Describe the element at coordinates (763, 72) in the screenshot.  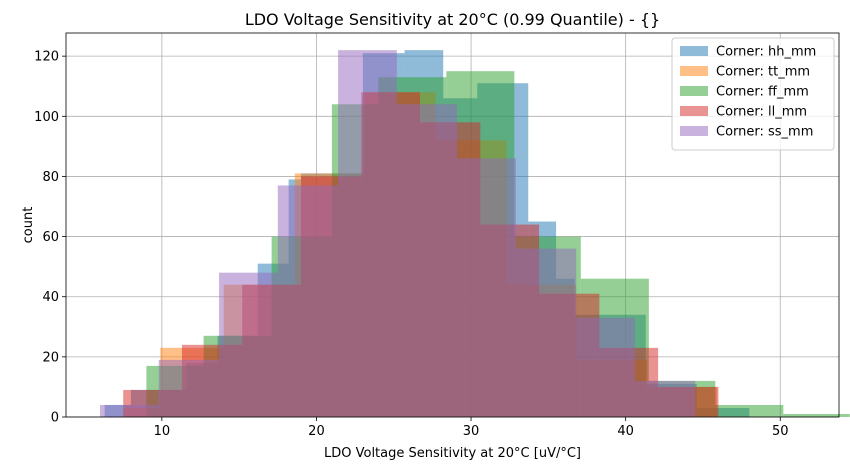
I see `legend-label: Corner: tt_mm` at that location.